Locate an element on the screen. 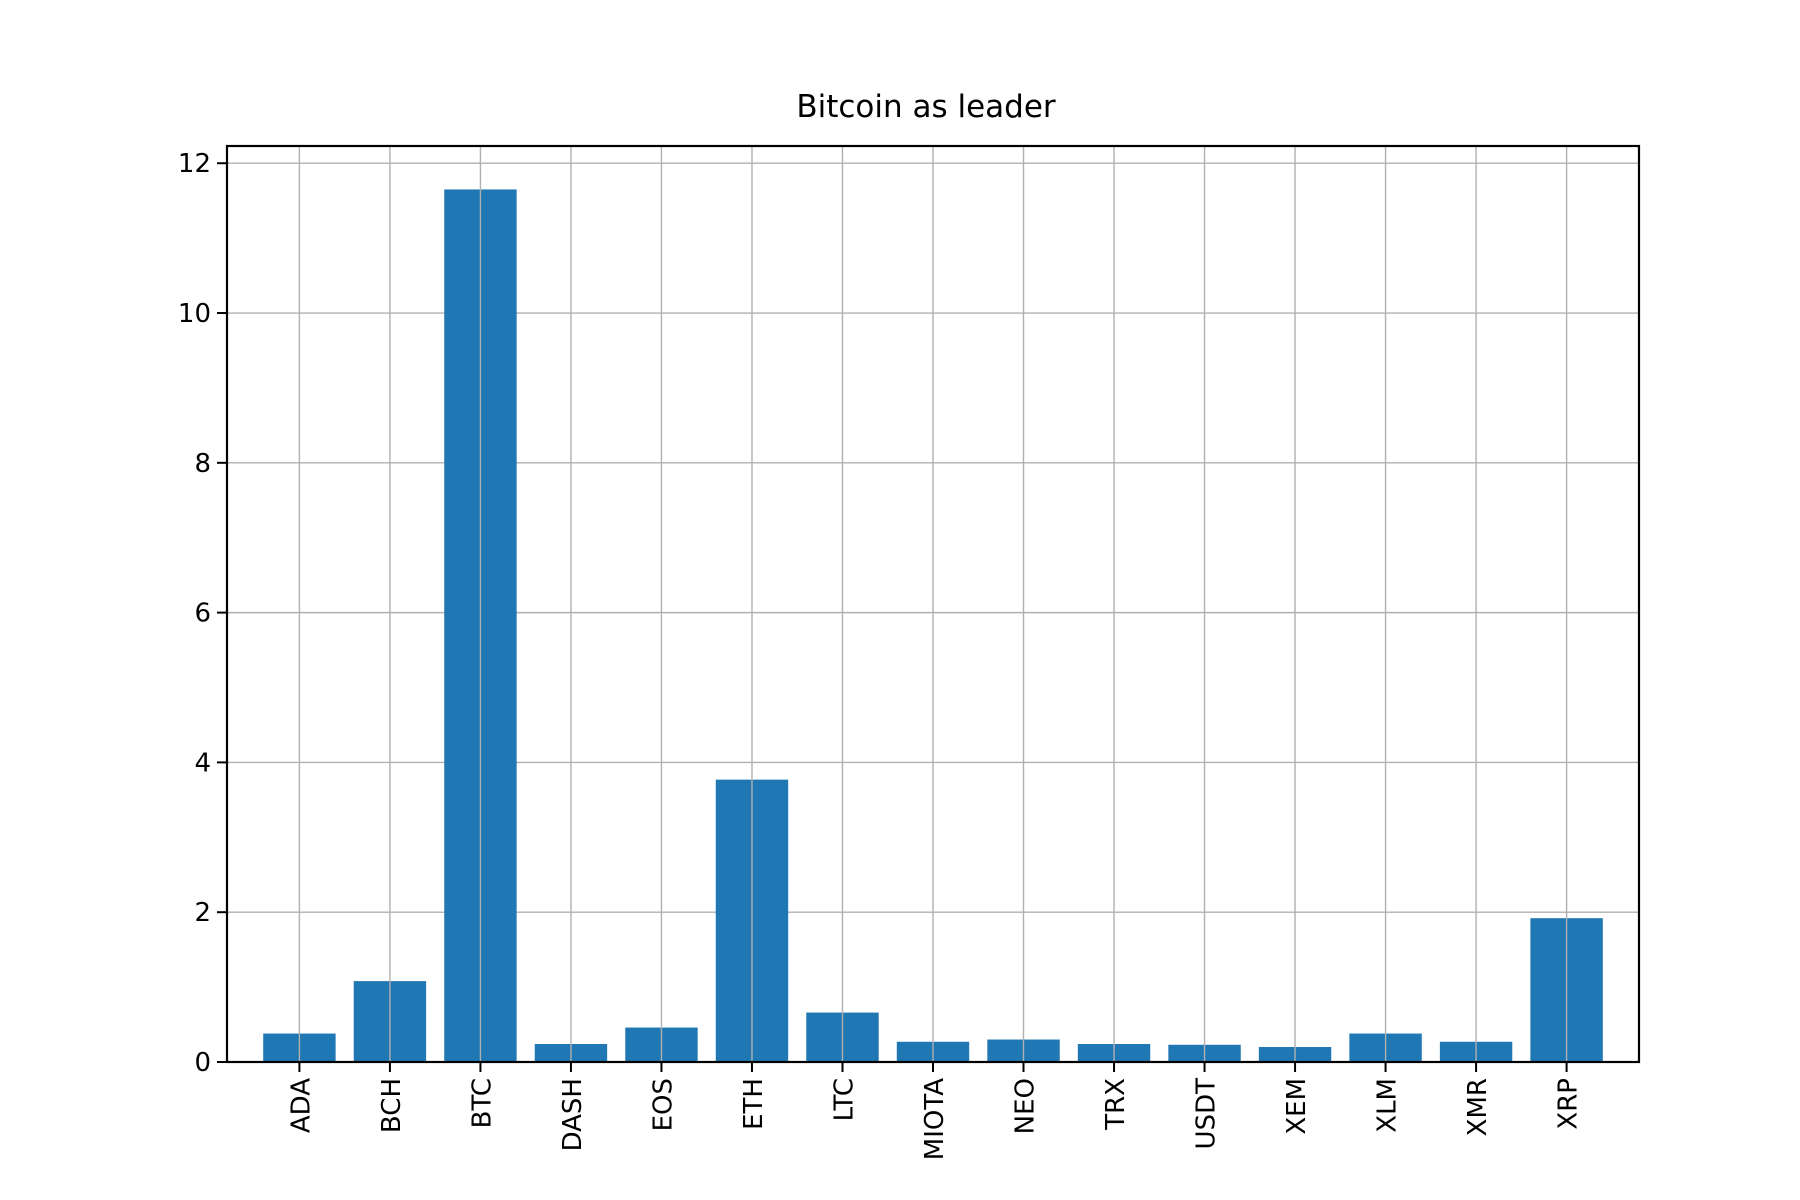 This screenshot has height=1200, width=1800. y-tick-label: 6 is located at coordinates (202, 614).